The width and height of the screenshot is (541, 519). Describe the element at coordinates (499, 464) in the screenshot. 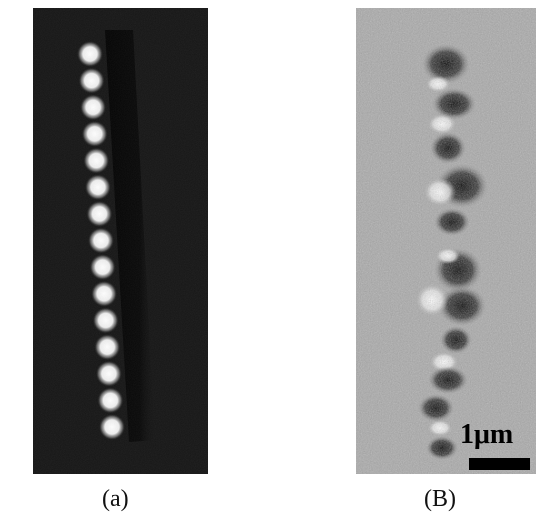

I see `scale-bar` at that location.